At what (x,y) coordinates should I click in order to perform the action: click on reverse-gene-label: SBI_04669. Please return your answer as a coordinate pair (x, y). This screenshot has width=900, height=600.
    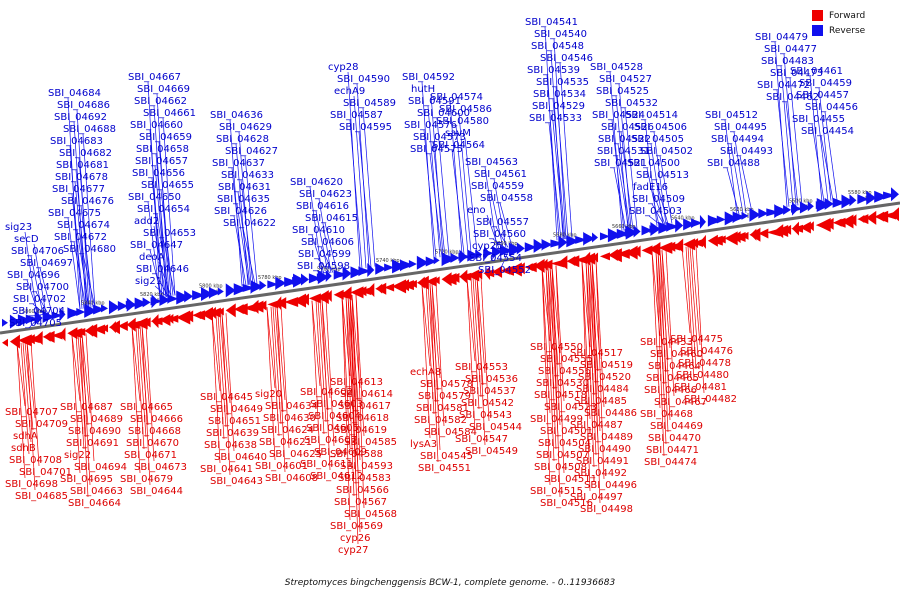
    Looking at the image, I should click on (163, 89).